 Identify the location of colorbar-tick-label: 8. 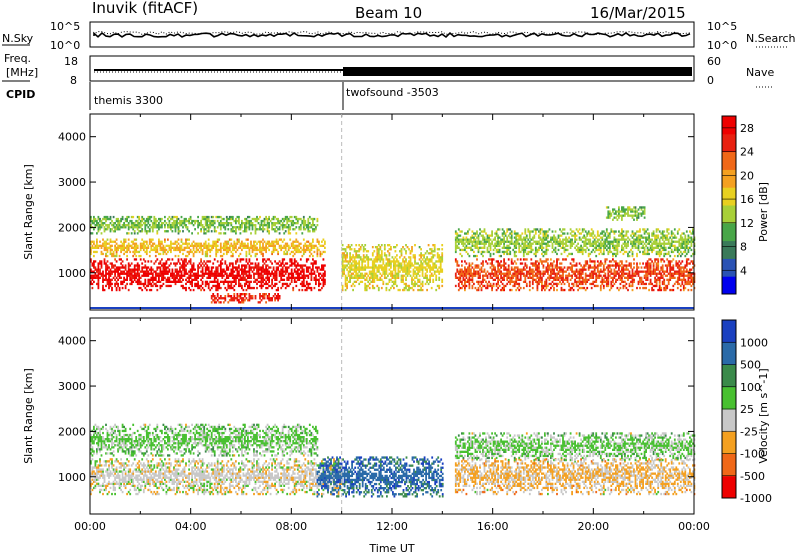
(743, 247).